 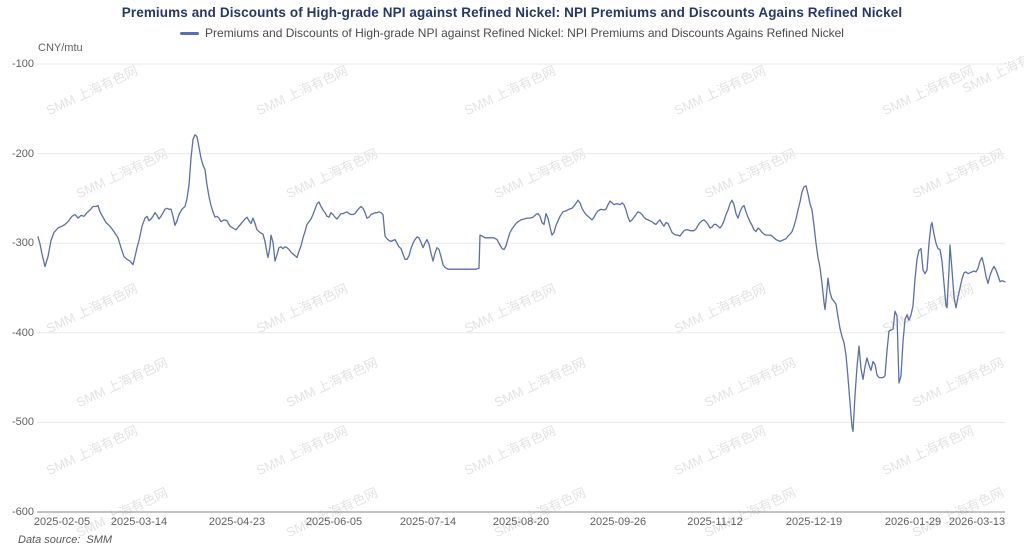 I want to click on y-tick-label: -400, so click(x=22, y=332).